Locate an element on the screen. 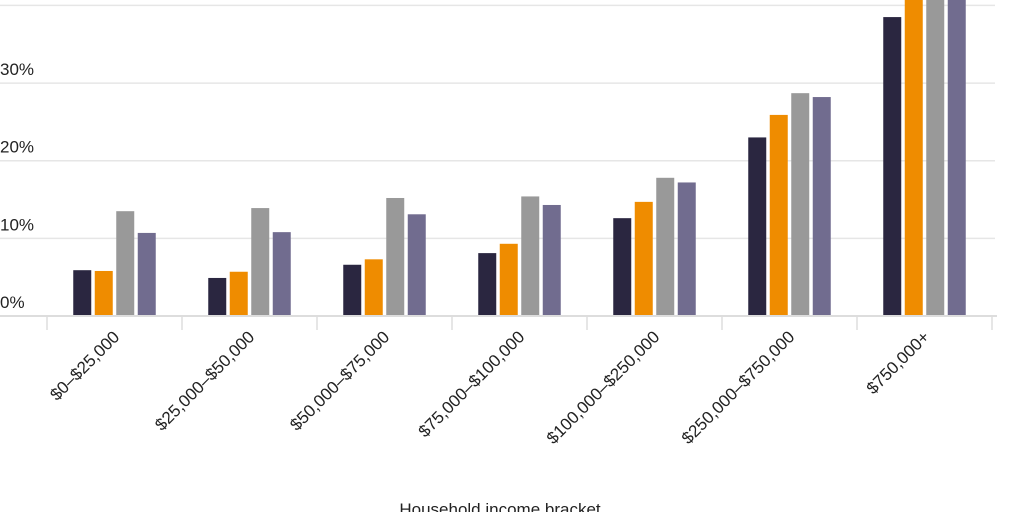 This screenshot has width=1024, height=512. x-tick-label: $25,000–$50,000 is located at coordinates (204, 380).